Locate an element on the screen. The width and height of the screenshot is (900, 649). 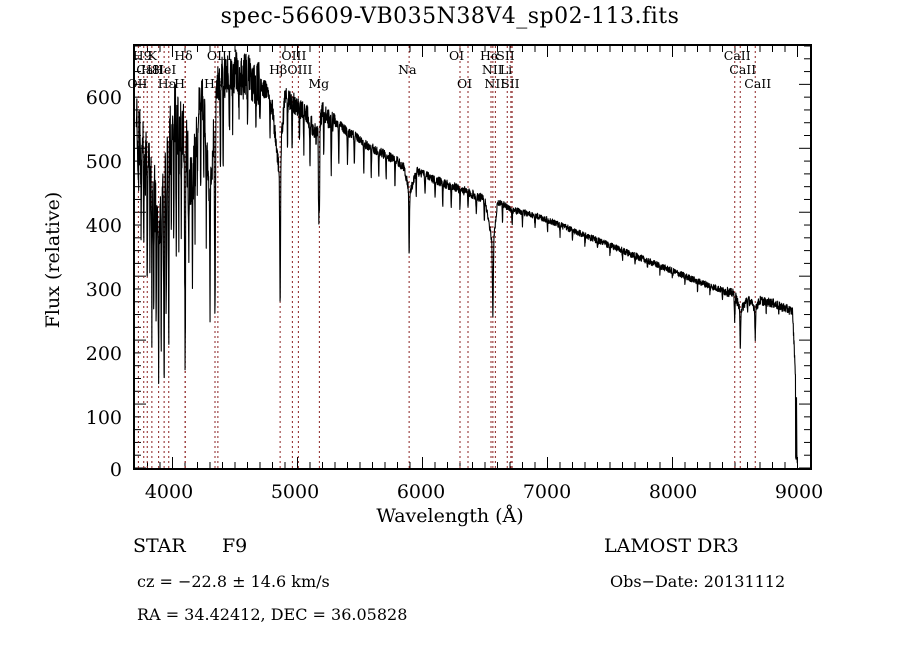
x-tick-label: 8000 is located at coordinates (673, 492).